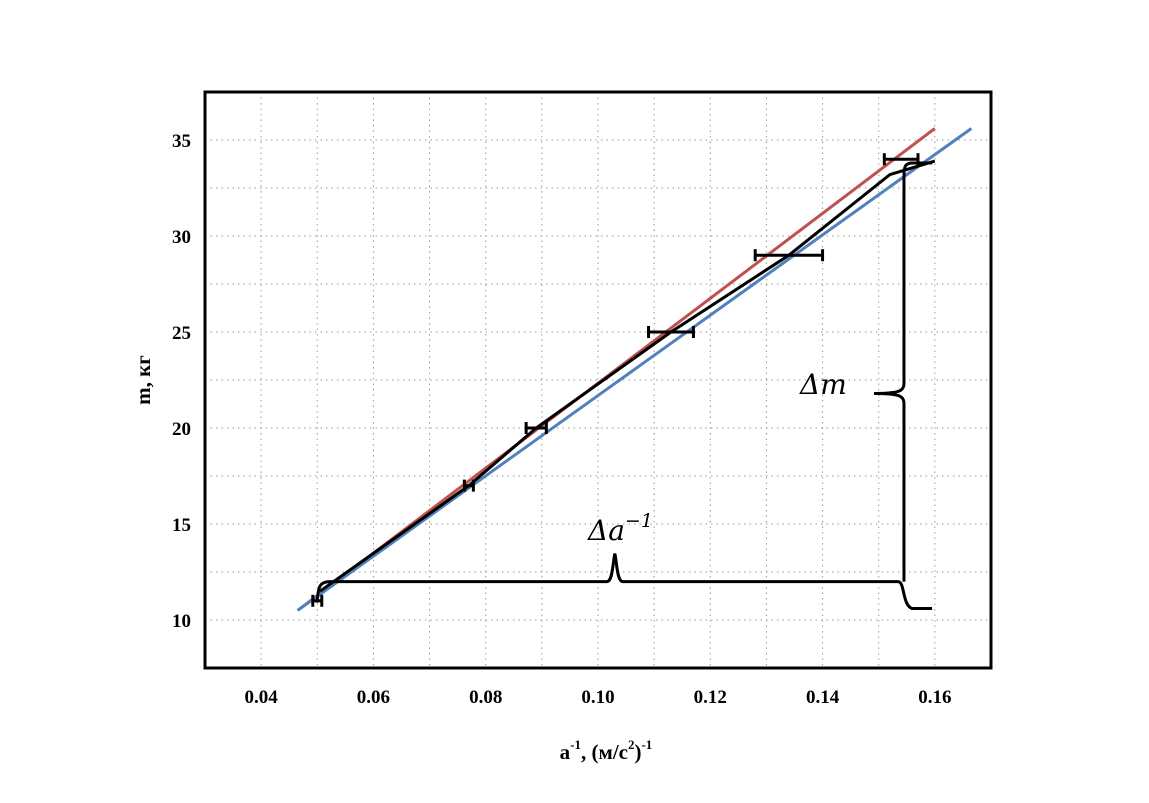  I want to click on y-axis-label: m, кг, so click(143, 380).